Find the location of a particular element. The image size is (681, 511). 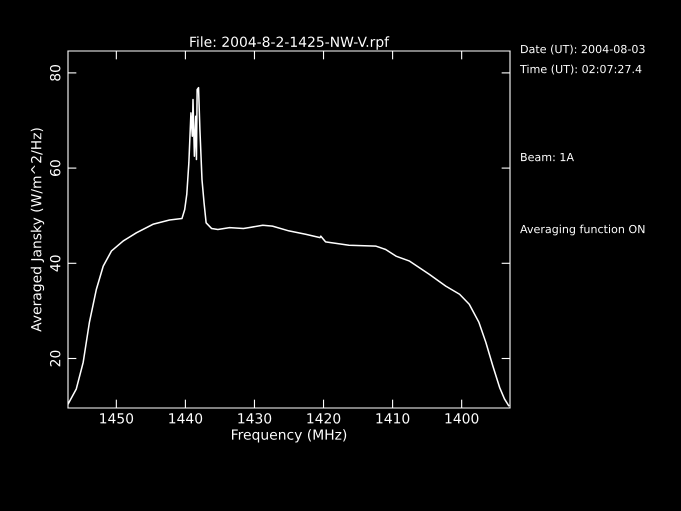

text: Beam: 1A is located at coordinates (547, 157).